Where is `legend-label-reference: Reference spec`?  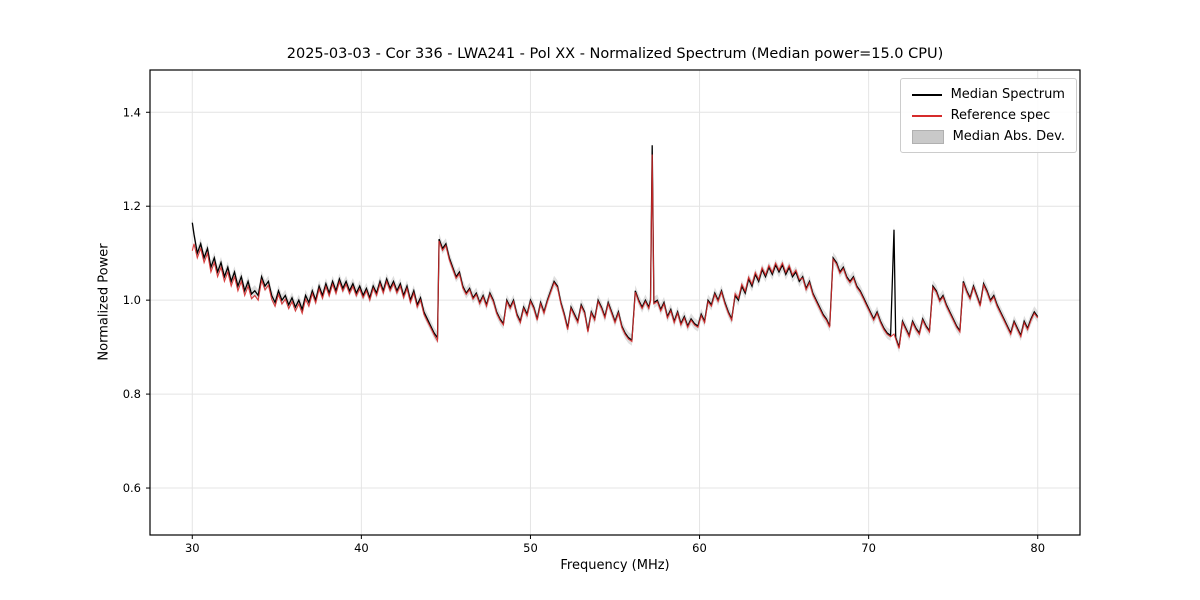
legend-label-reference: Reference spec is located at coordinates (1000, 115).